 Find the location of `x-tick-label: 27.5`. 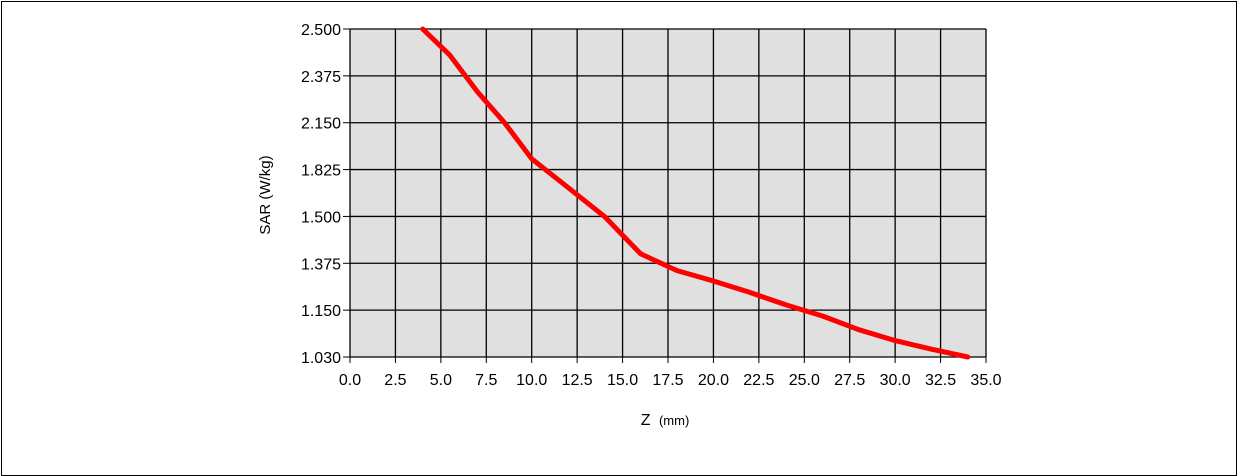

x-tick-label: 27.5 is located at coordinates (849, 380).